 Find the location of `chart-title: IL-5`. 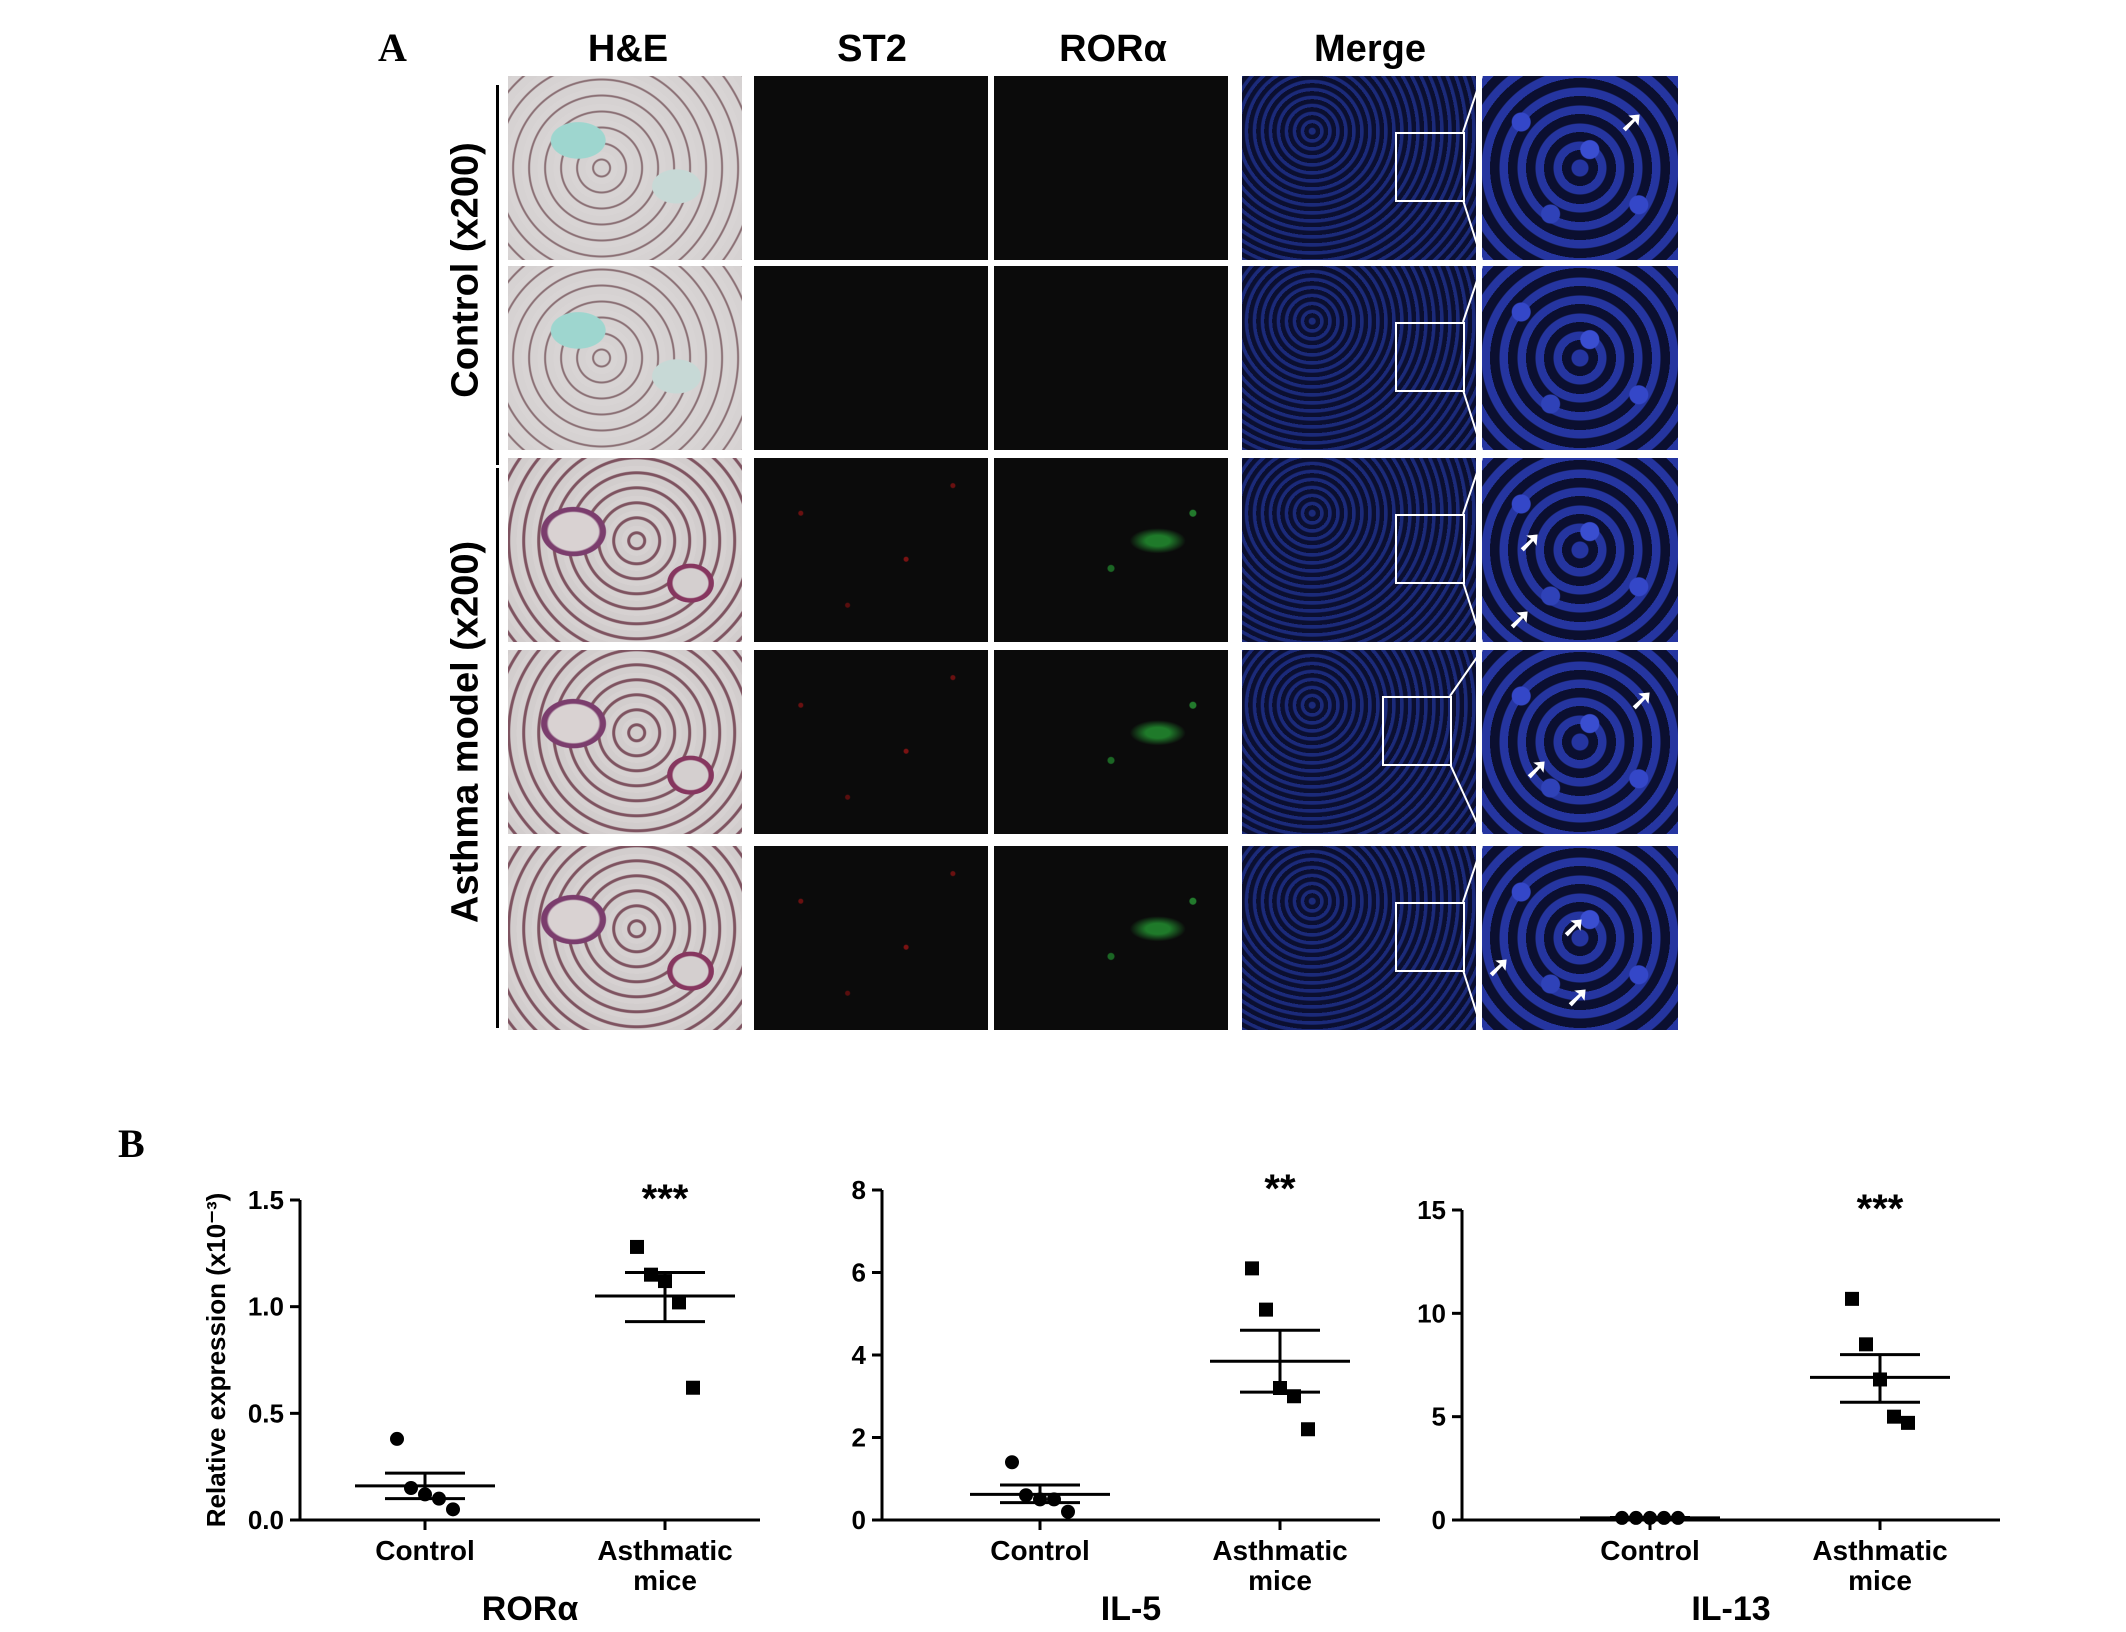

chart-title: IL-5 is located at coordinates (1131, 1609).